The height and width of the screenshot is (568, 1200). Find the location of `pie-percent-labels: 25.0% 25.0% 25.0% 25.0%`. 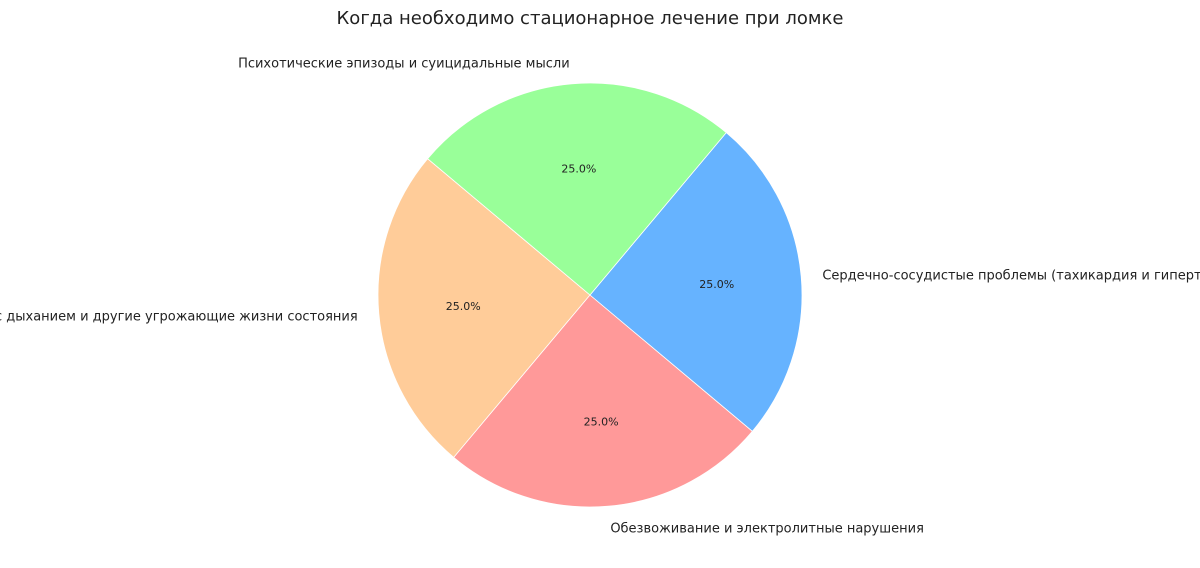

pie-percent-labels: 25.0% 25.0% 25.0% 25.0% is located at coordinates (590, 295).